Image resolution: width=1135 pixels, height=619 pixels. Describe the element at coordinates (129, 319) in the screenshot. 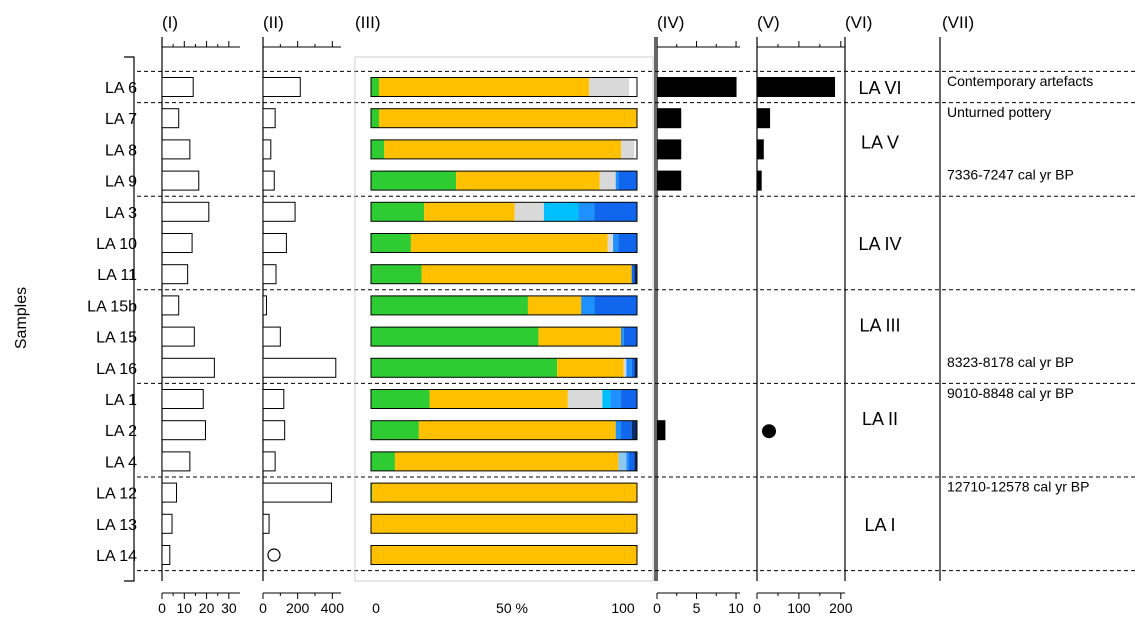

I see `samples-bracket` at that location.